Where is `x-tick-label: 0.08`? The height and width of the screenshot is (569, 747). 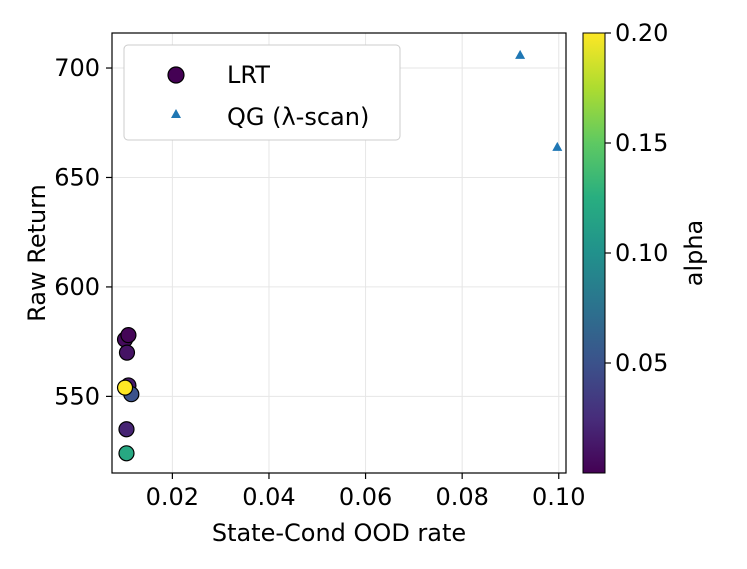
x-tick-label: 0.08 is located at coordinates (461, 497).